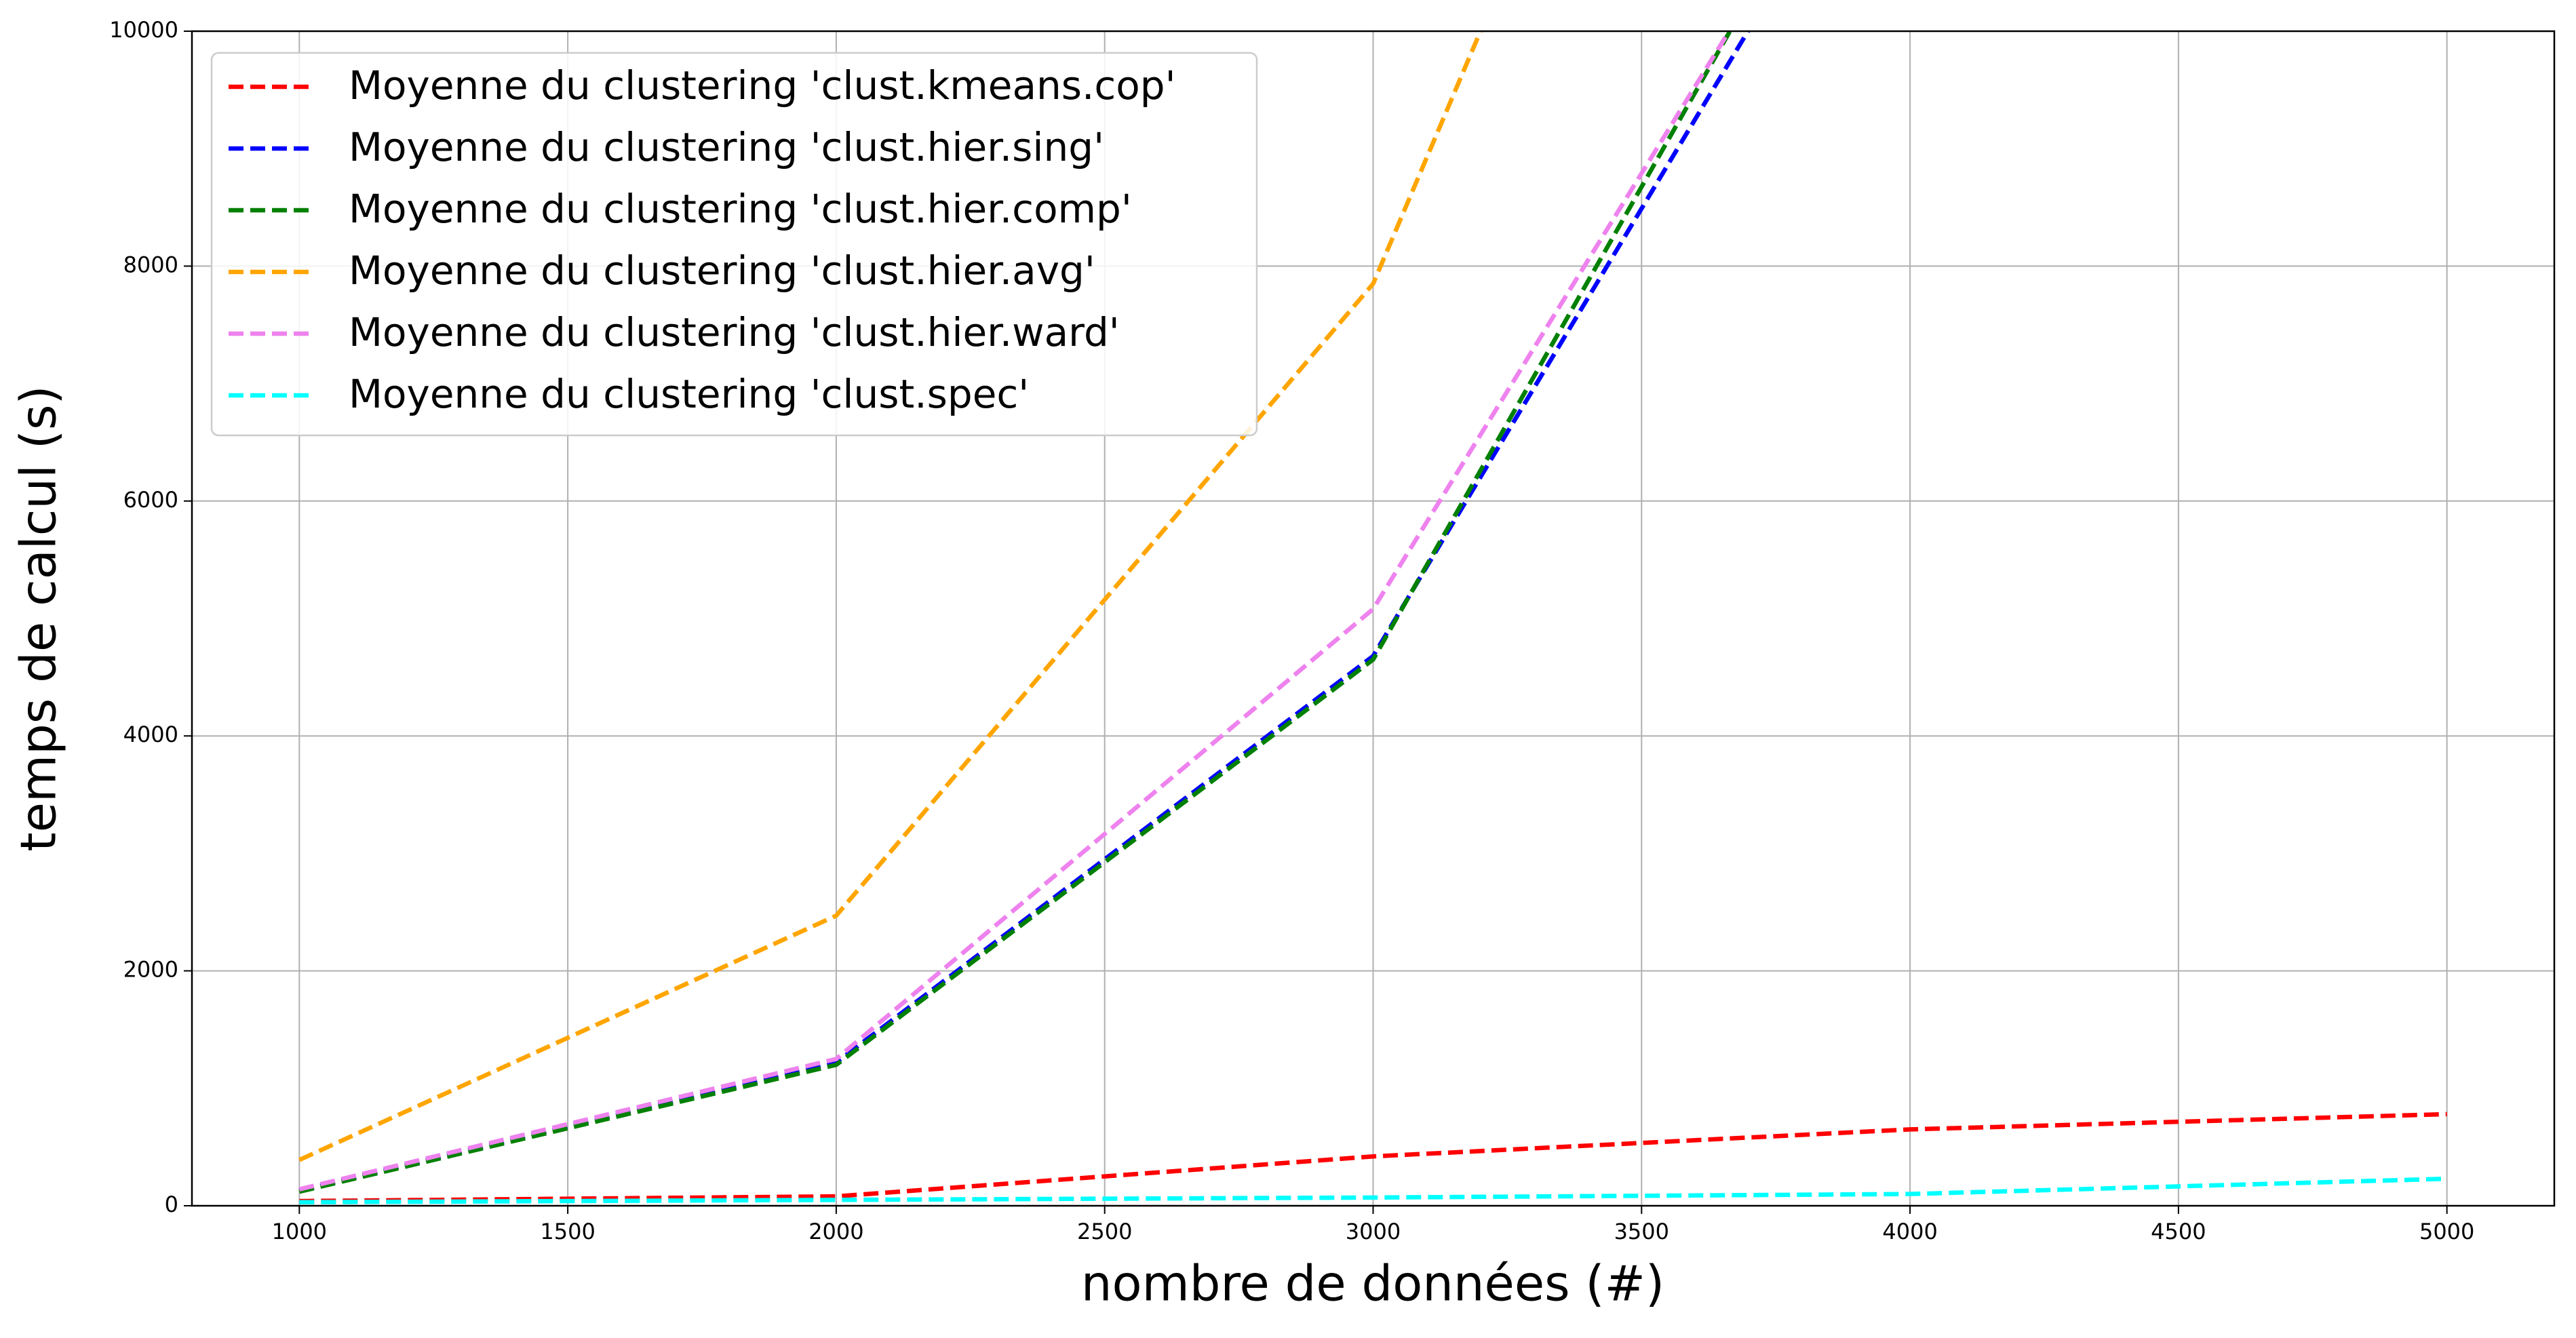 This screenshot has height=1338, width=2576. Describe the element at coordinates (1104, 1231) in the screenshot. I see `x-tick-label: 2500` at that location.